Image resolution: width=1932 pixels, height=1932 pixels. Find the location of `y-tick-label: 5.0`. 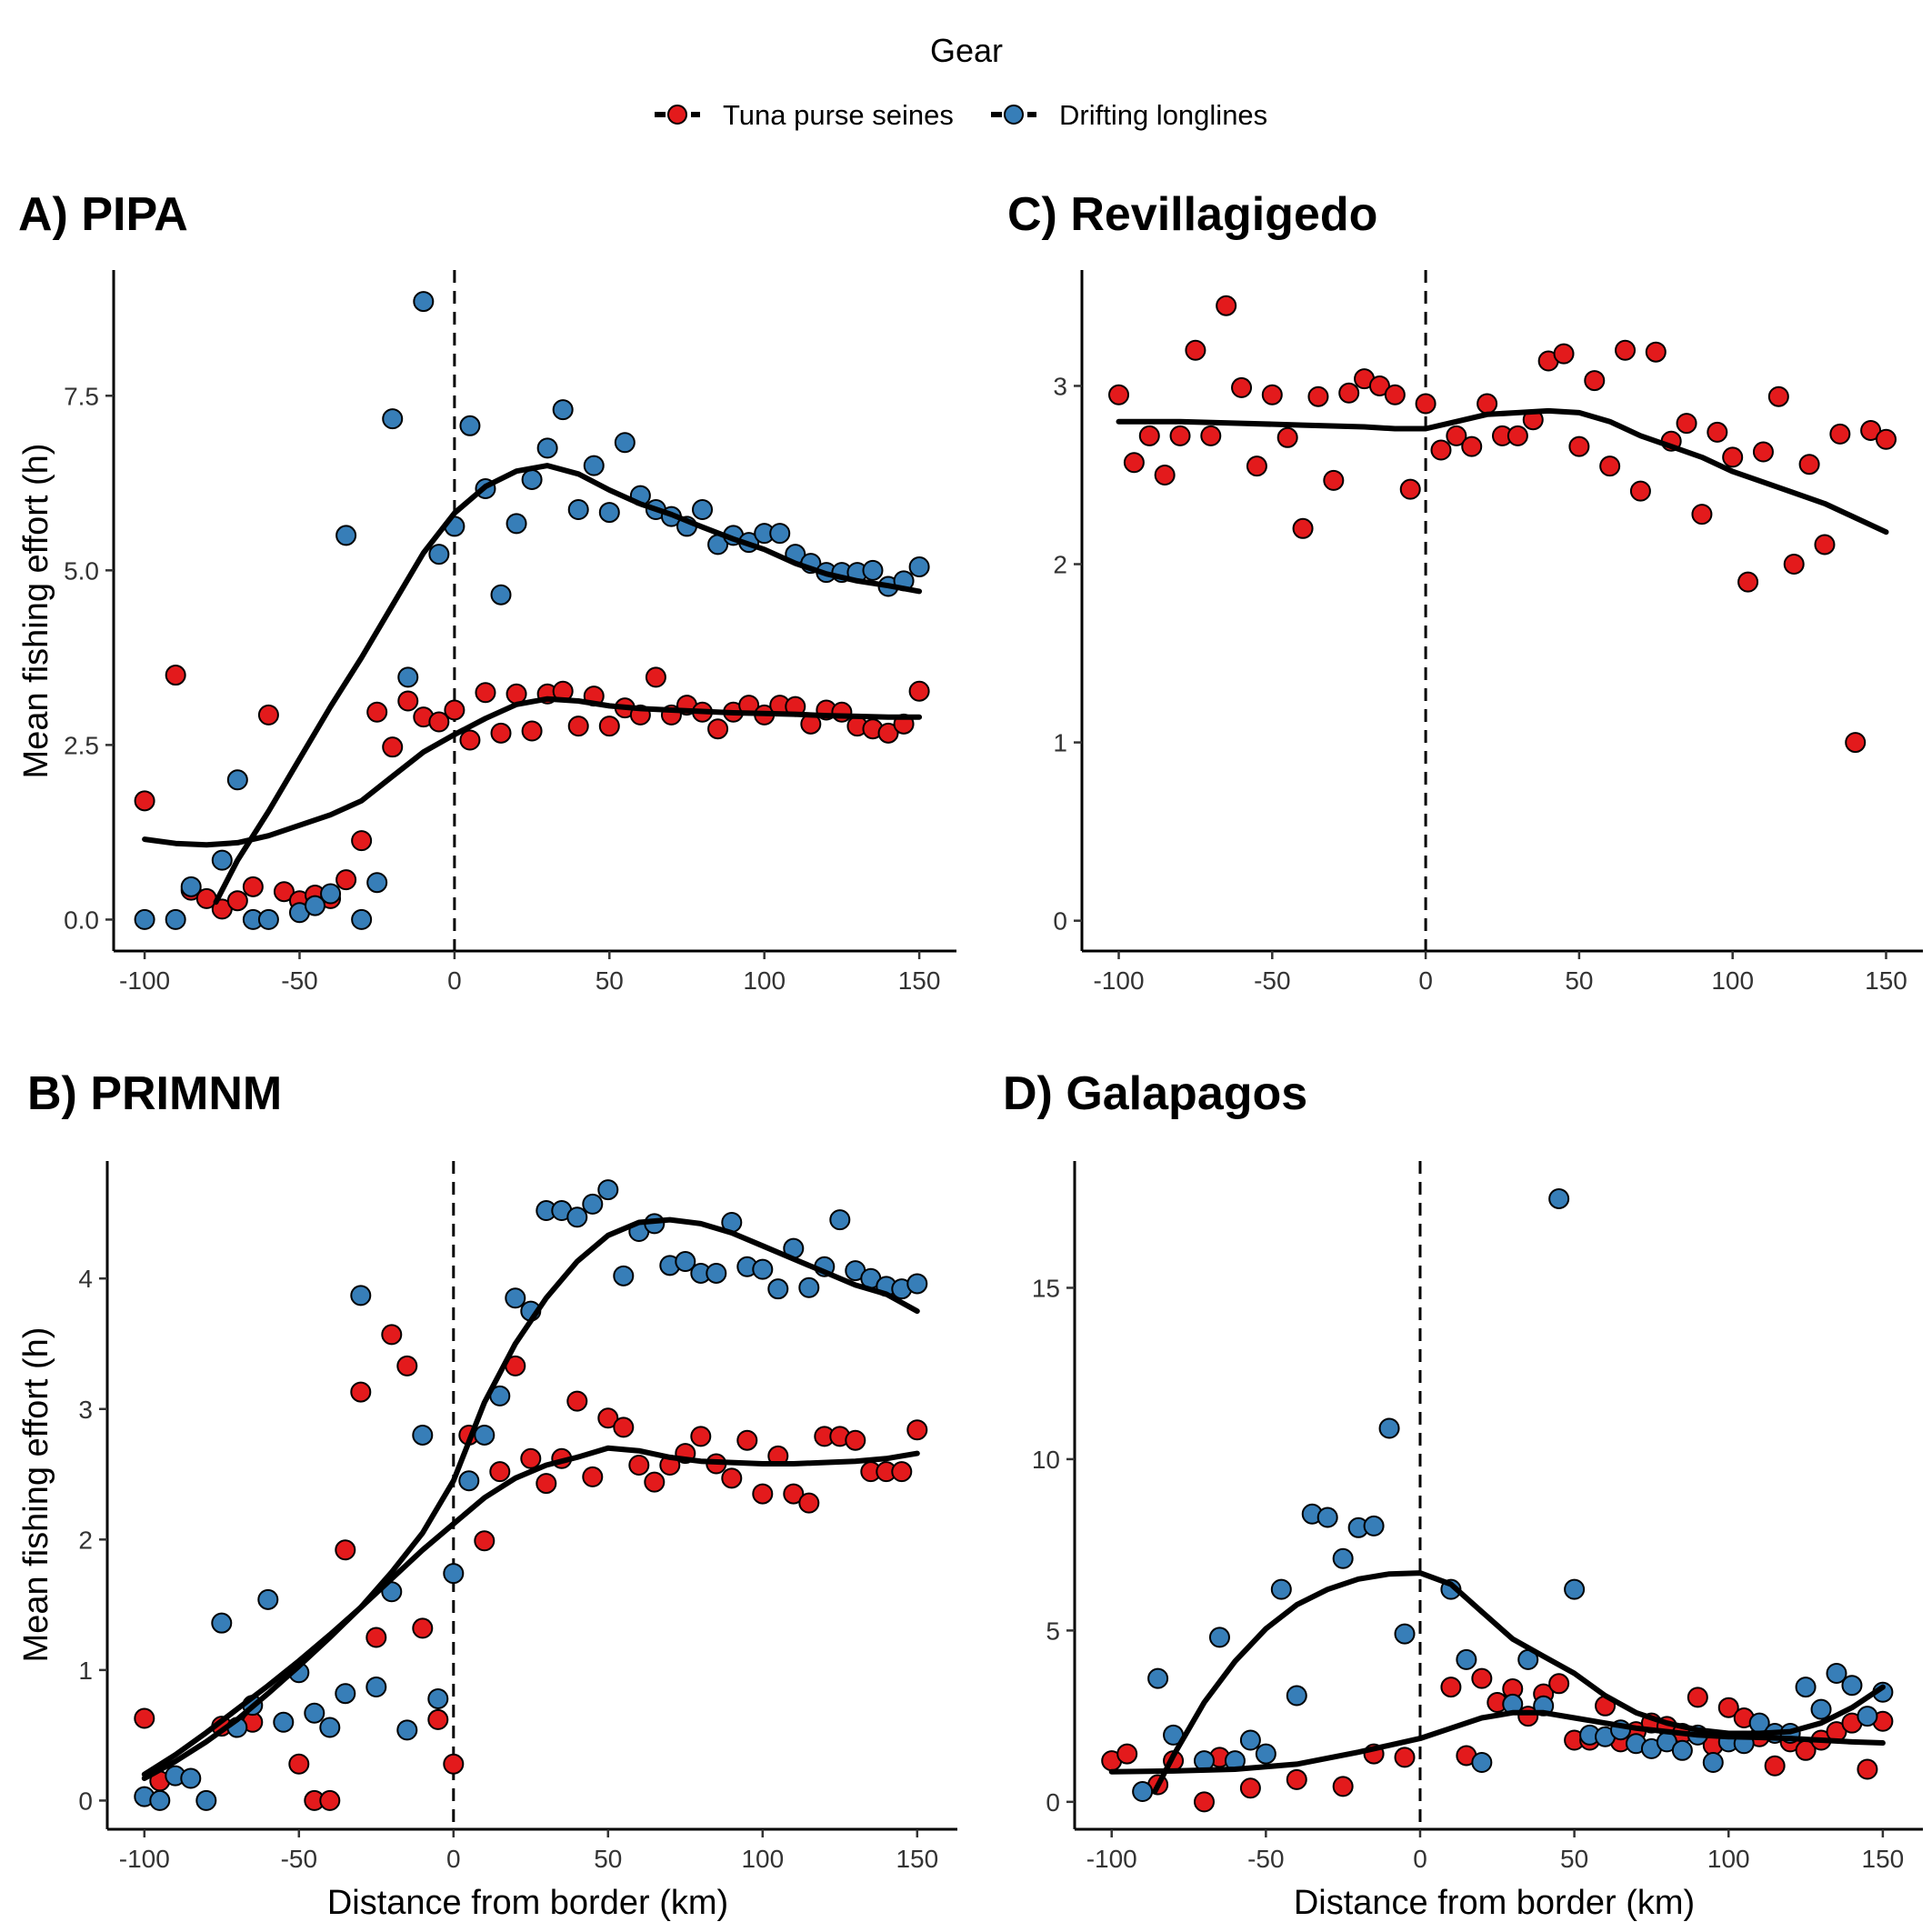

y-tick-label: 5.0 is located at coordinates (81, 570).